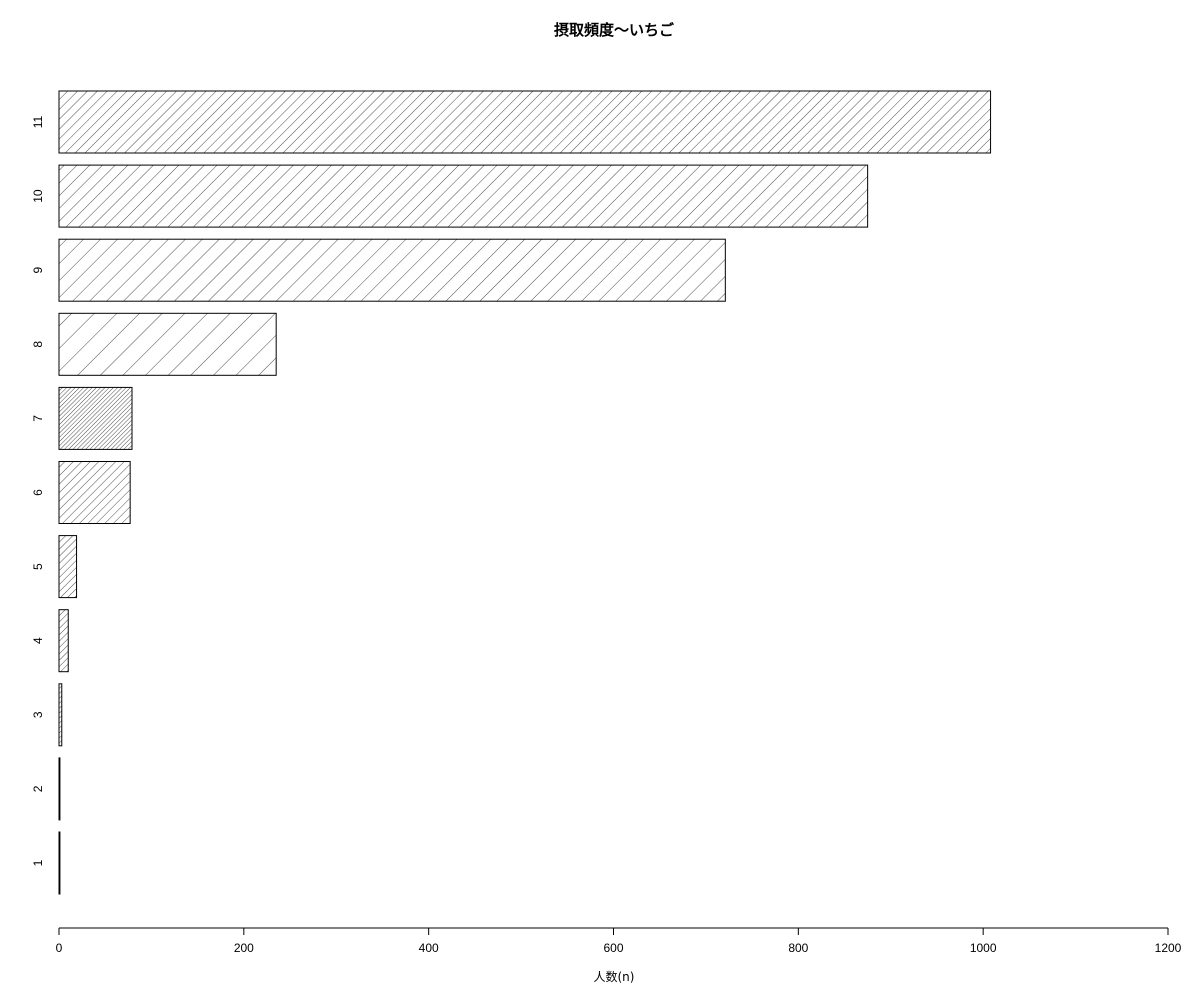 The width and height of the screenshot is (1200, 1000). I want to click on x-tick-label-200: 200, so click(244, 948).